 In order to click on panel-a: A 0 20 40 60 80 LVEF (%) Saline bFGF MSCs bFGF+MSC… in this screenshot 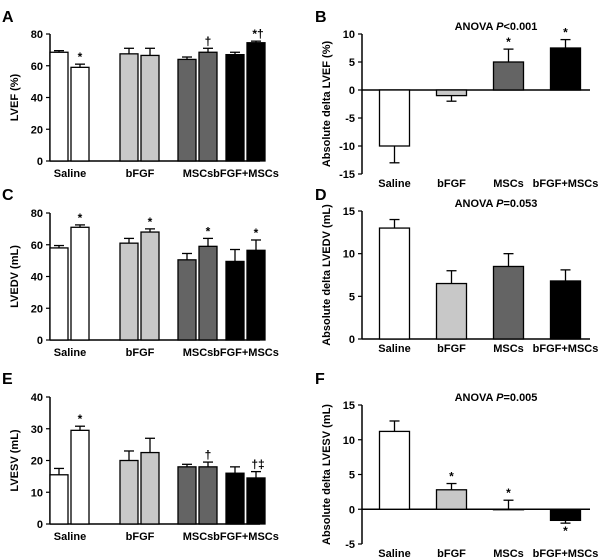, I will do `click(140, 94)`.